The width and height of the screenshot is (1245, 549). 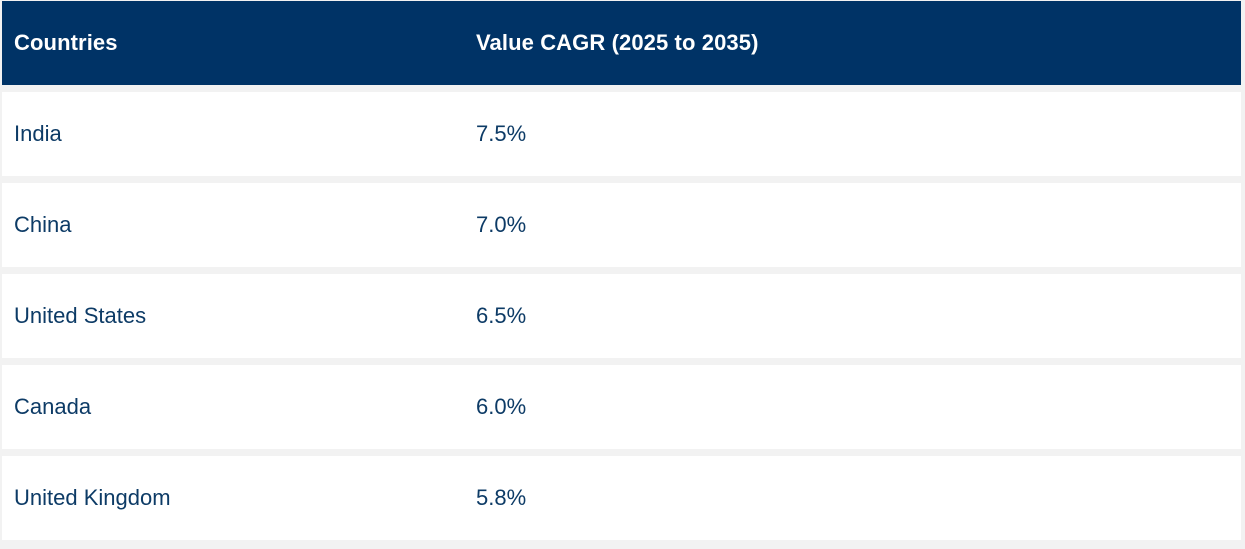 What do you see at coordinates (501, 133) in the screenshot?
I see `cagr-cell: 7.5%` at bounding box center [501, 133].